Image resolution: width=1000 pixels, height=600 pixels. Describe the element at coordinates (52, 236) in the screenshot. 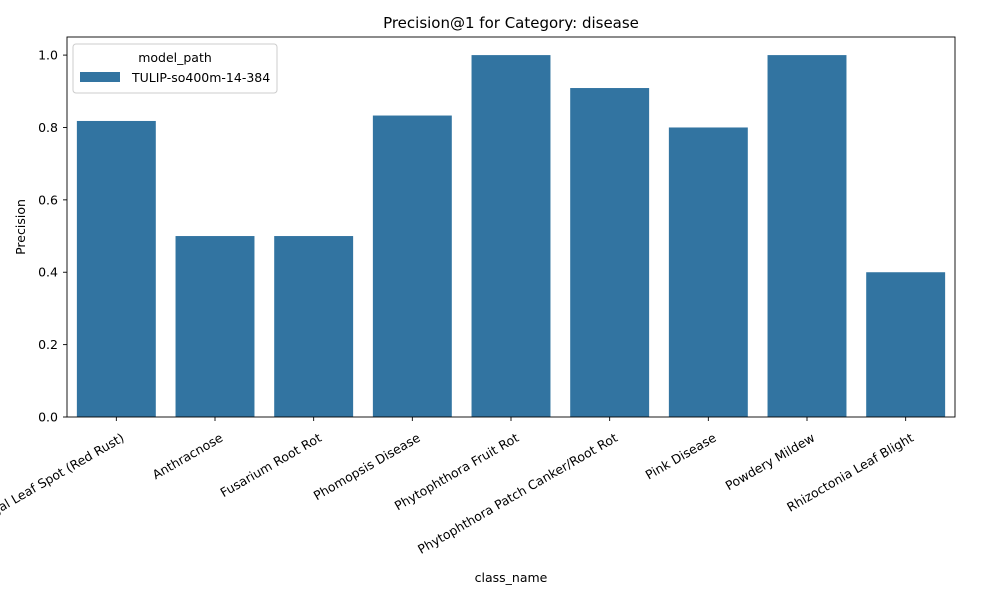

I see `y-axis-ticks: 0.0 0.2 0.4 0.6 0.8 1.0` at that location.